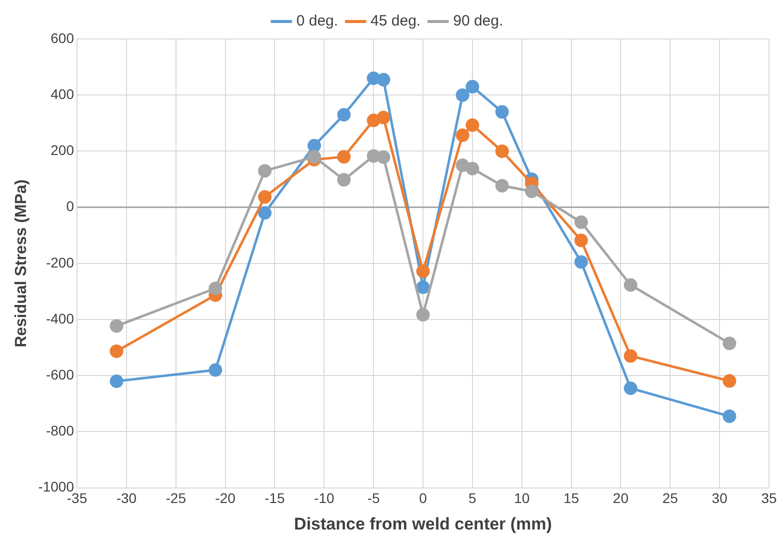 Image resolution: width=783 pixels, height=547 pixels. Describe the element at coordinates (423, 498) in the screenshot. I see `x-tick-label: 0` at that location.